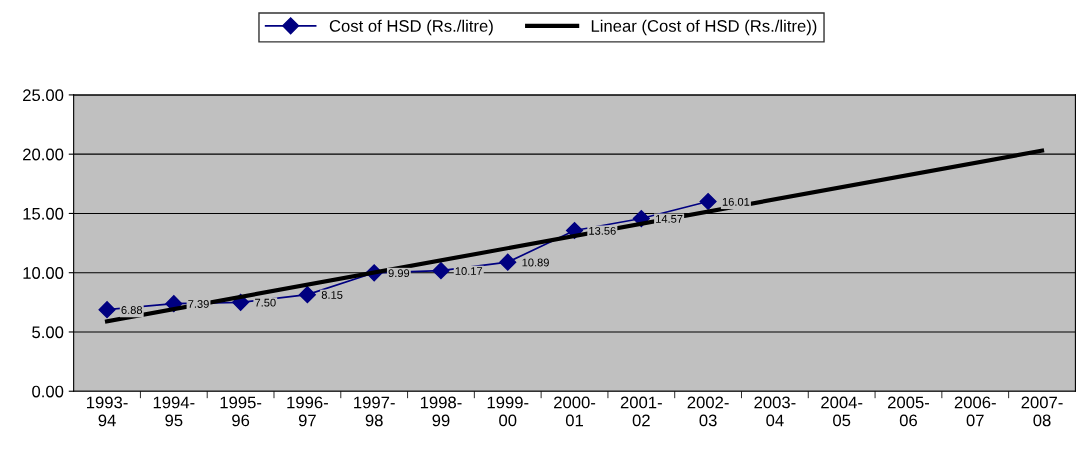 Image resolution: width=1083 pixels, height=463 pixels. I want to click on x-tick-label: 2003- 04, so click(775, 411).